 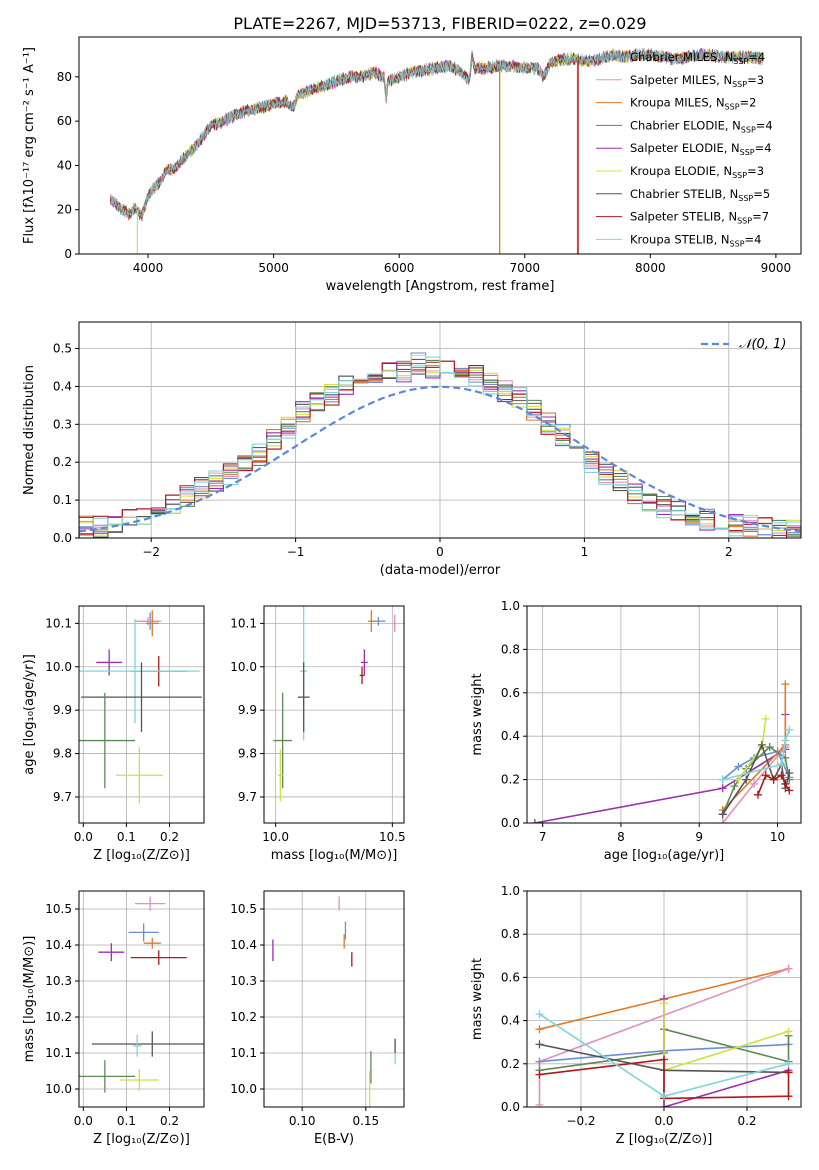 I want to click on y-axis-label: mass weight, so click(x=477, y=999).